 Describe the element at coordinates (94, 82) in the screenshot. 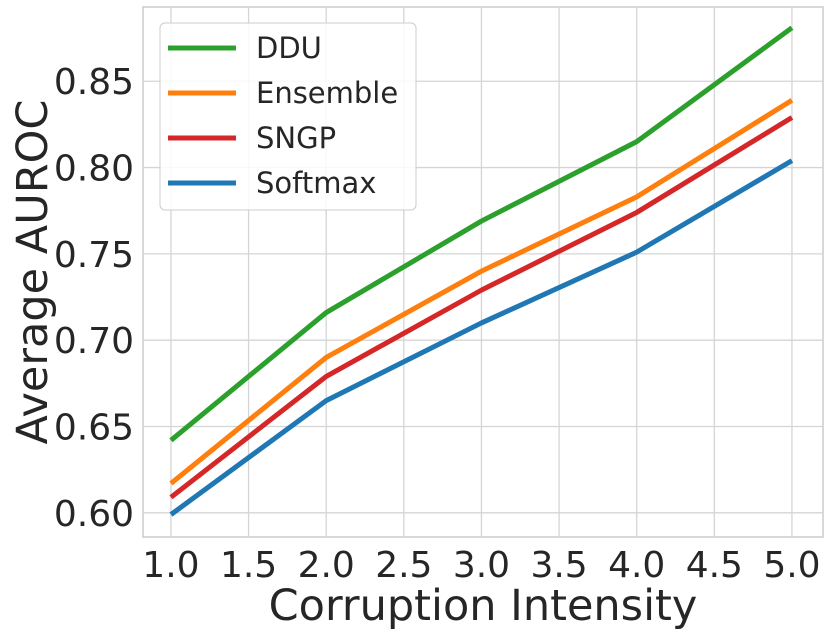

I see `y-tick-label: 0.85` at that location.